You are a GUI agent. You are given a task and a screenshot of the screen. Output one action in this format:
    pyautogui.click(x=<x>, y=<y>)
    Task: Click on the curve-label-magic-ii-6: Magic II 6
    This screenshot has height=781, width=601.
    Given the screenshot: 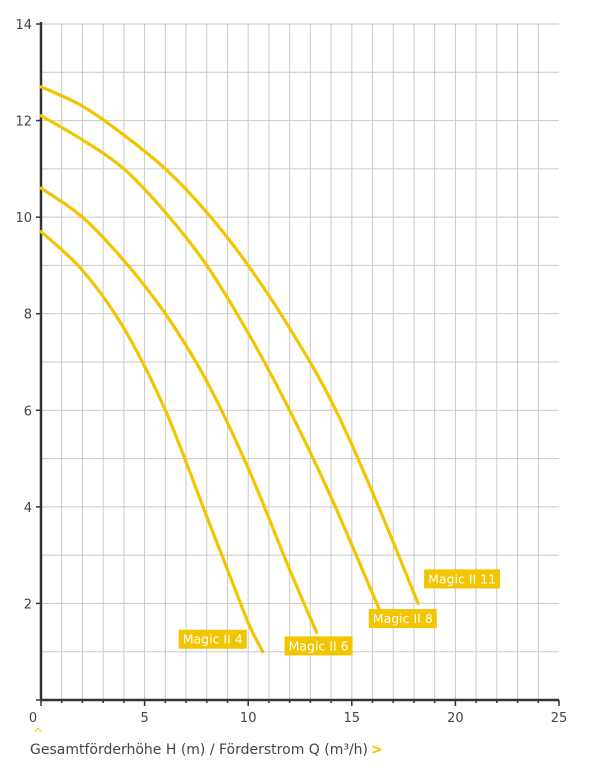 What is the action you would take?
    pyautogui.click(x=318, y=646)
    